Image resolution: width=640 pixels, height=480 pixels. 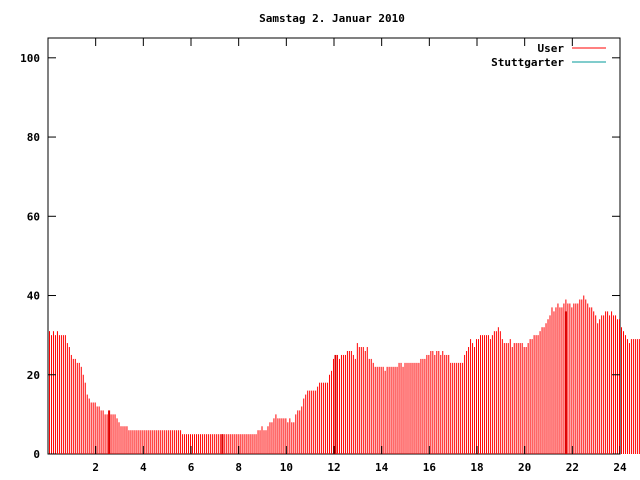 What do you see at coordinates (332, 18) in the screenshot?
I see `chart-title: Samstag 2. Januar 2010` at bounding box center [332, 18].